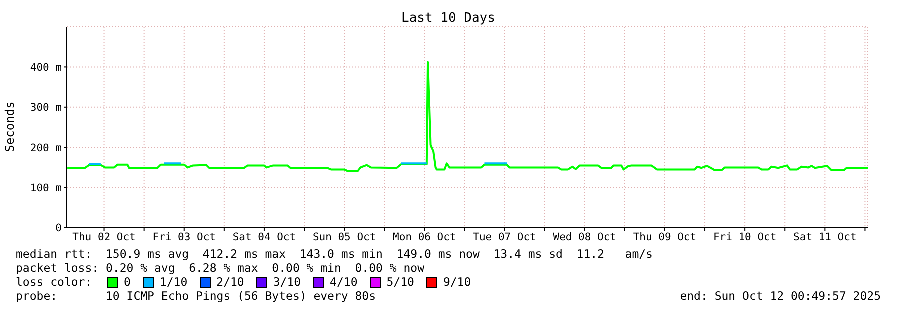 This screenshot has height=310, width=897. I want to click on x-tick-label: Mon 06 Oct, so click(424, 237).